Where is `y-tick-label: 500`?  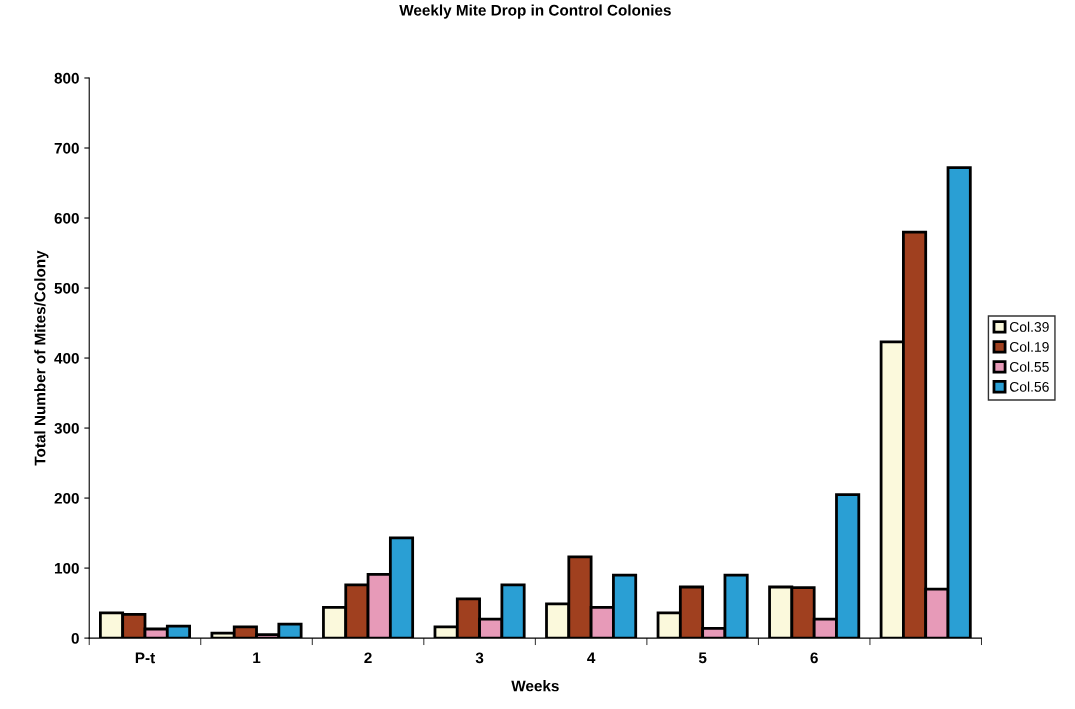
y-tick-label: 500 is located at coordinates (66, 288).